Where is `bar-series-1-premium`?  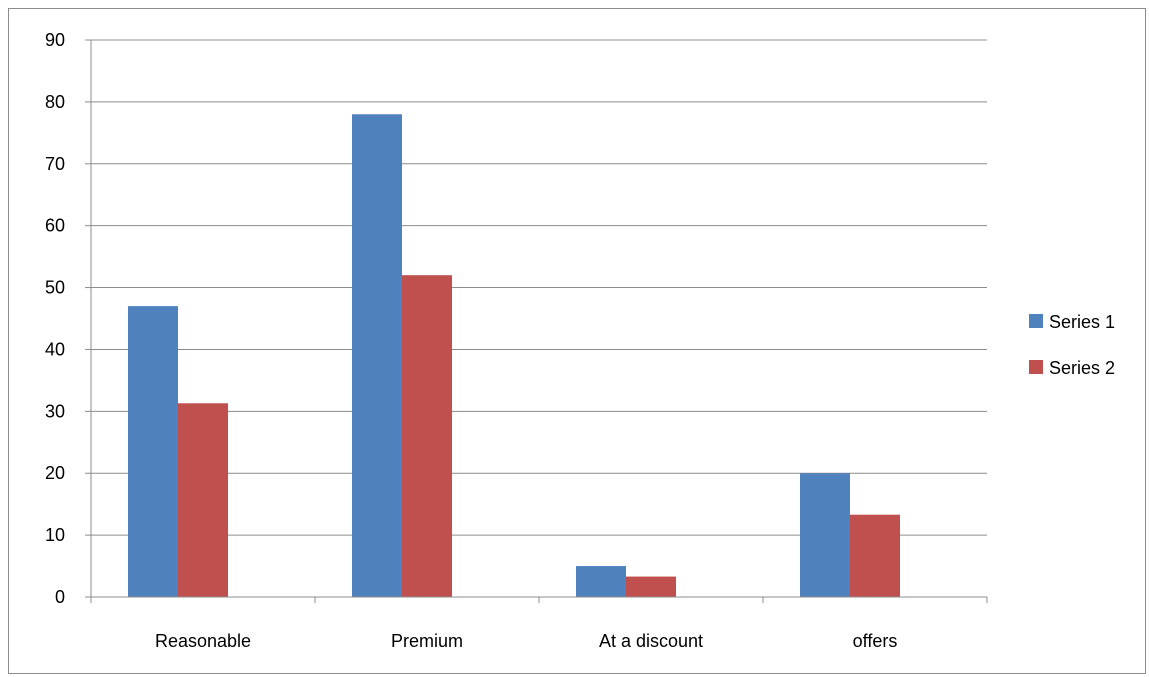 bar-series-1-premium is located at coordinates (377, 356).